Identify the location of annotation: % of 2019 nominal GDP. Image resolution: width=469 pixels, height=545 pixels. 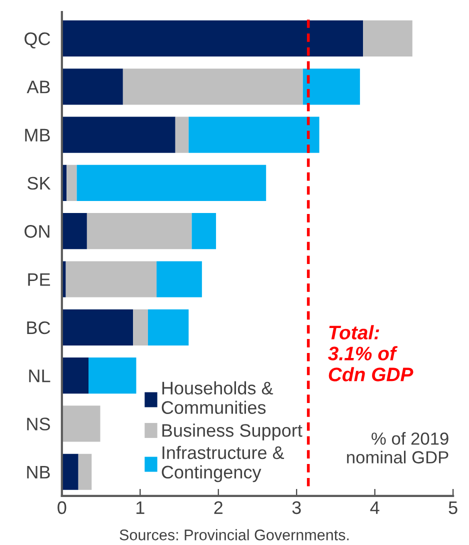
(397, 448).